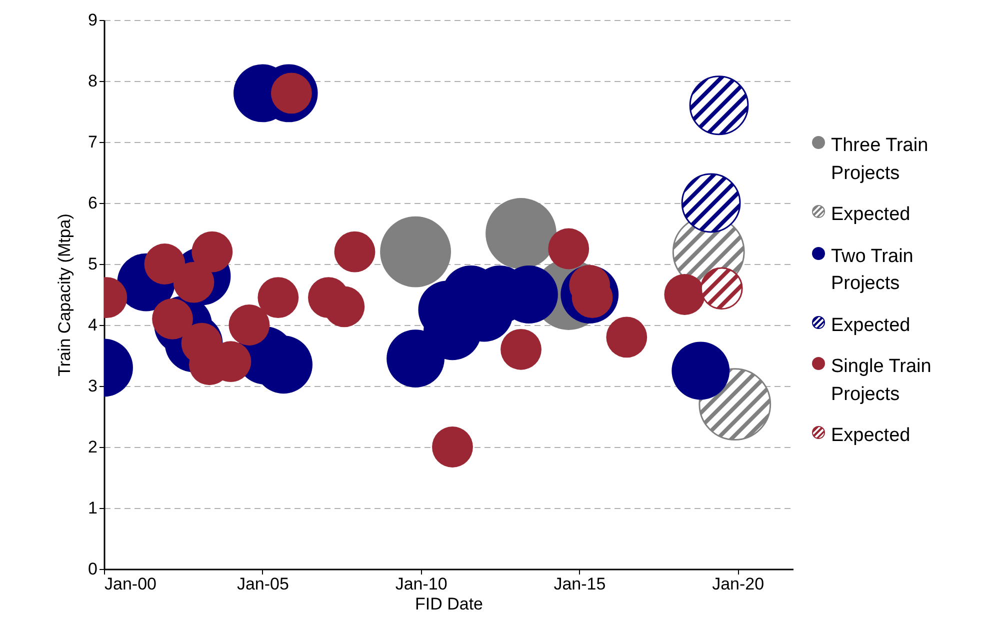 This screenshot has width=982, height=637. What do you see at coordinates (449, 604) in the screenshot?
I see `x-axis-title: FID Date` at bounding box center [449, 604].